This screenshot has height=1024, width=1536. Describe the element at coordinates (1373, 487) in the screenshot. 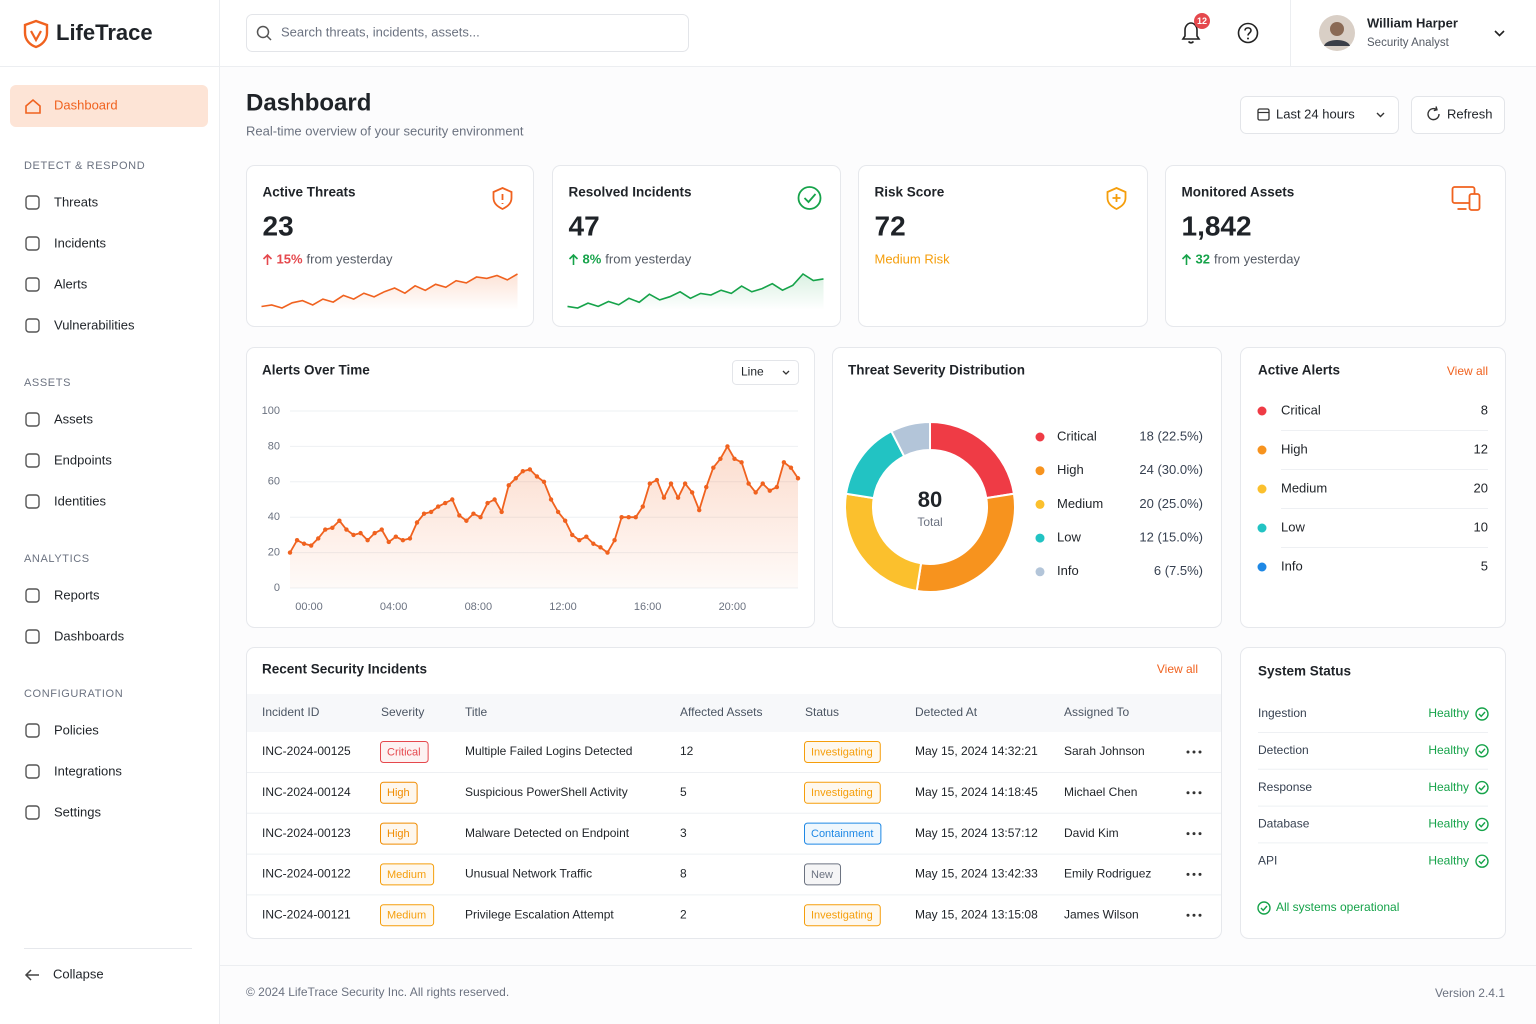

I see `active-alerts-card` at that location.